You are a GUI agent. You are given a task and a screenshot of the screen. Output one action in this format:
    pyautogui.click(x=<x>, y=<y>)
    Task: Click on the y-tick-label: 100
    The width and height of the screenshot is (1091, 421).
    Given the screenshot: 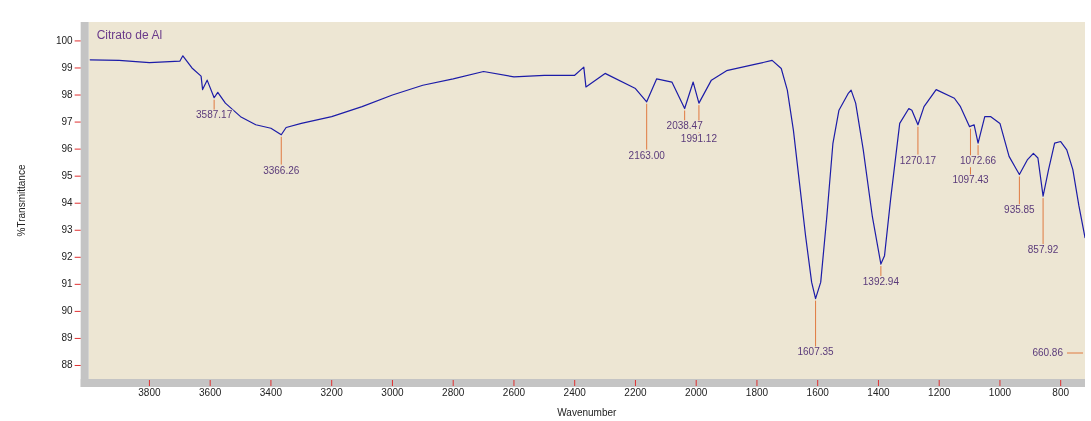 What is the action you would take?
    pyautogui.click(x=65, y=40)
    